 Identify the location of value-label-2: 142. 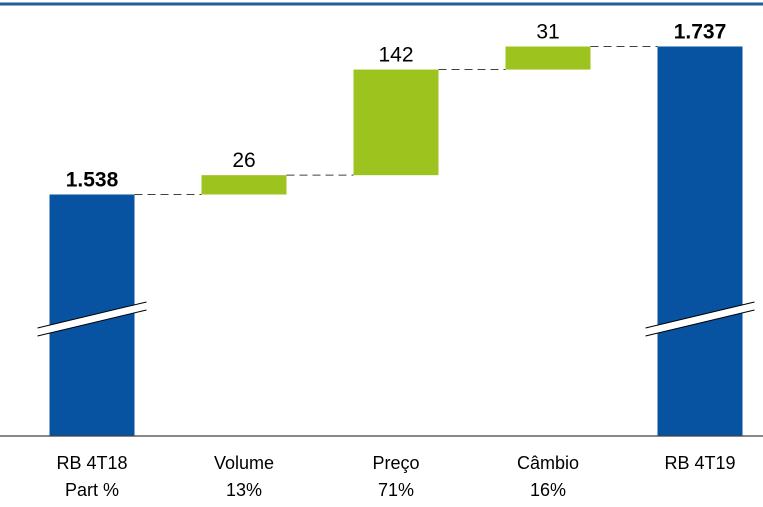
(395, 55).